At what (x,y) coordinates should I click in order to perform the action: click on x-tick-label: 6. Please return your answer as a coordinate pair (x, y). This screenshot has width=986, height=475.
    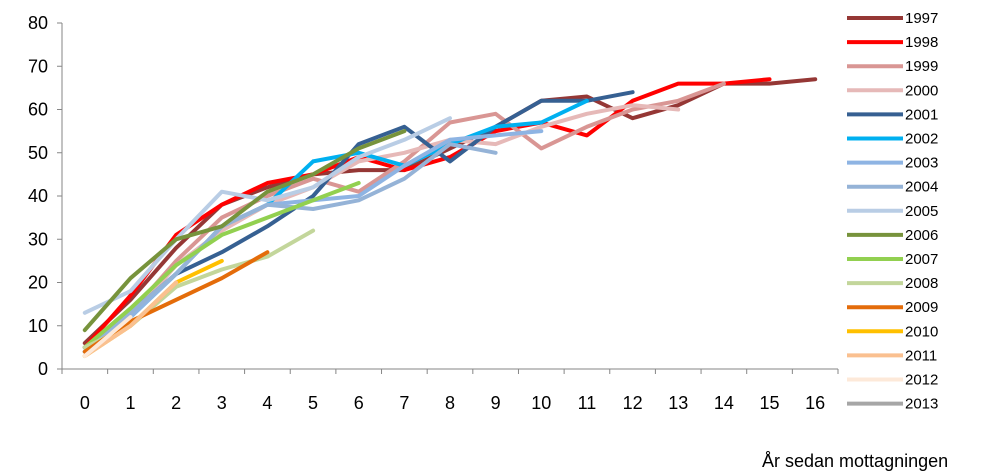
    Looking at the image, I should click on (359, 403).